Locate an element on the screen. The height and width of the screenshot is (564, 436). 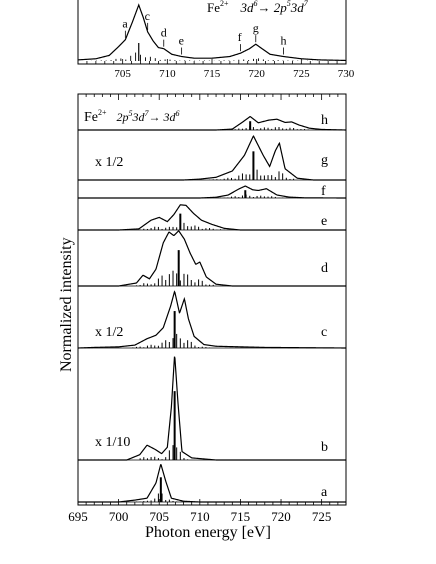
absorption-peak-label: d is located at coordinates (164, 33).